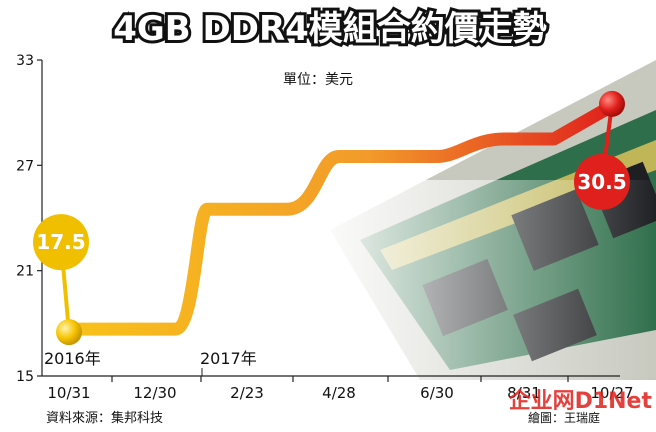  Describe the element at coordinates (612, 103) in the screenshot. I see `end-point-marker` at that location.